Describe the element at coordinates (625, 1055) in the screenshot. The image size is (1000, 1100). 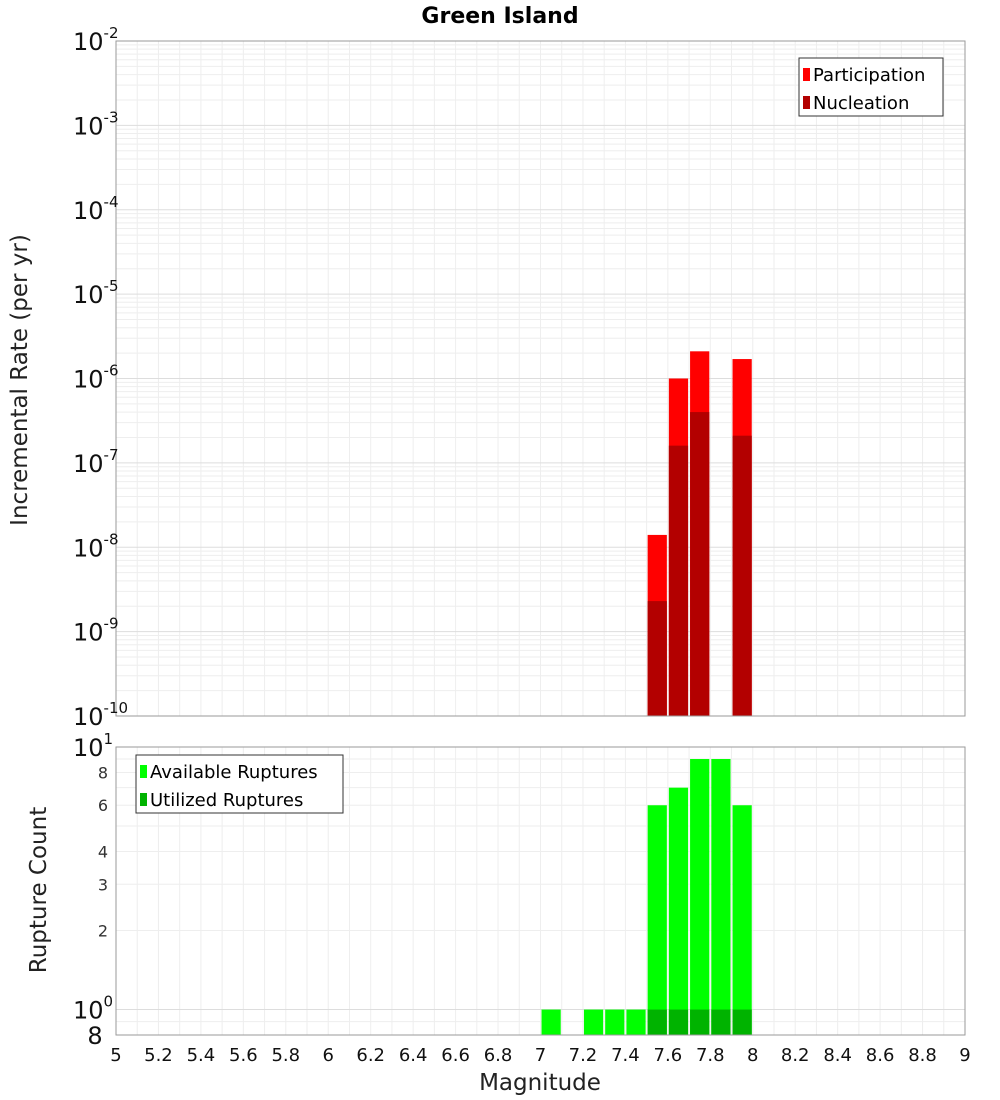
I see `x-tick-label: 7.4` at that location.